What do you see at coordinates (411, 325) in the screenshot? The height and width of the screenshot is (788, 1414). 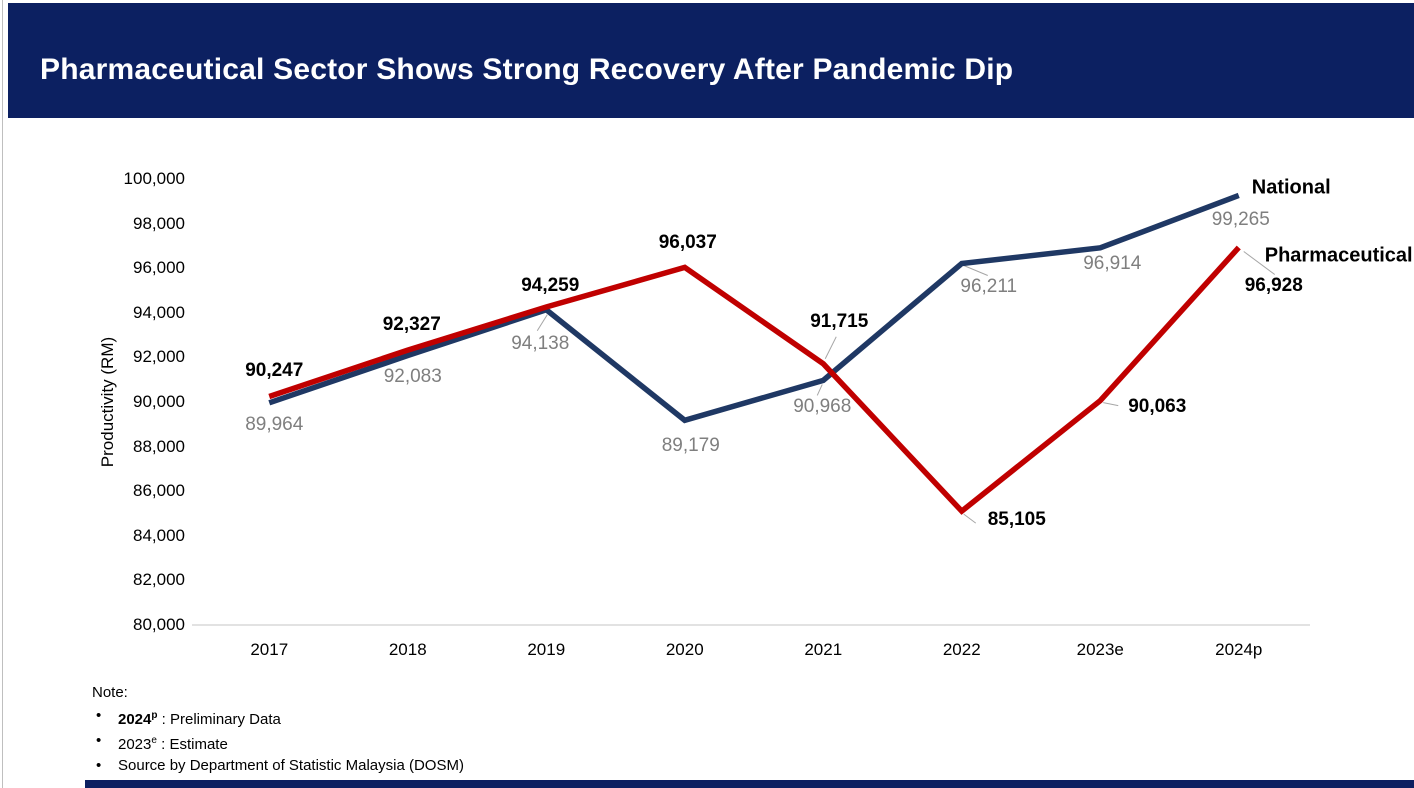 I see `data-label-pharmaceutical-2018: 92,327` at bounding box center [411, 325].